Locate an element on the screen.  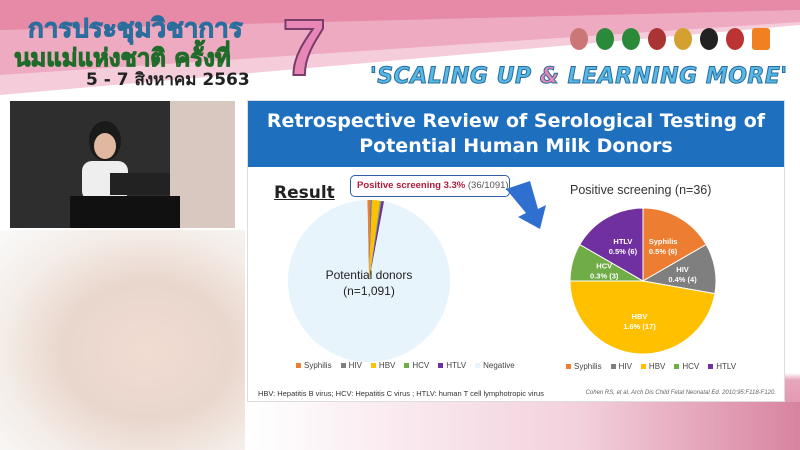
positive-screening-callout: Positive screening 3.3% (36/1091) is located at coordinates (430, 186).